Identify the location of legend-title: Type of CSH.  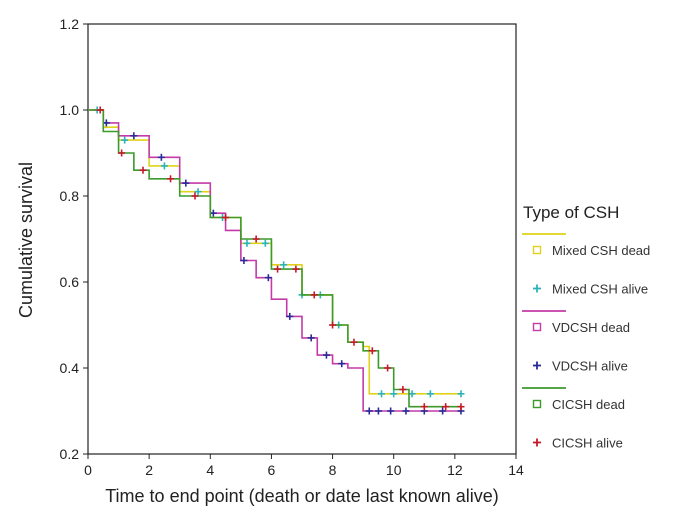
(571, 212).